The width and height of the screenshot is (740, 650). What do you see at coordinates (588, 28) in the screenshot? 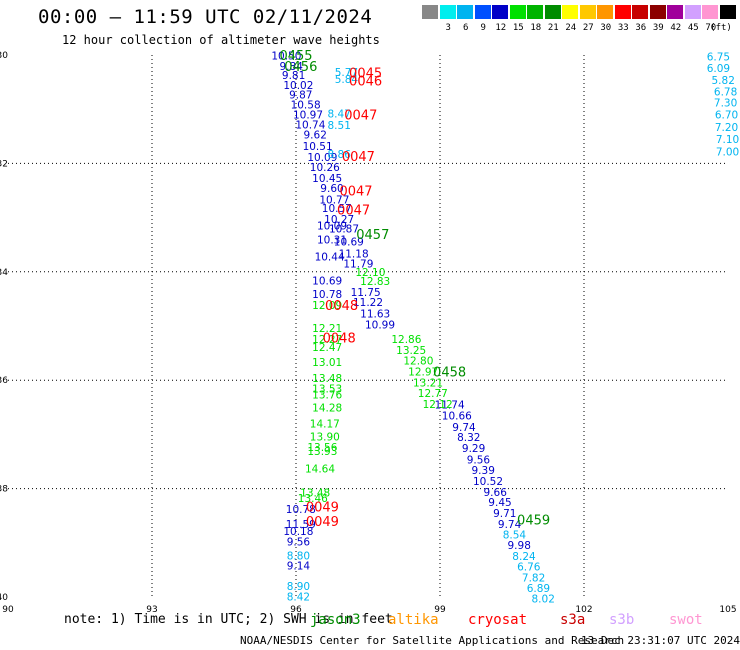
I see `legend-label: 27` at bounding box center [588, 28].